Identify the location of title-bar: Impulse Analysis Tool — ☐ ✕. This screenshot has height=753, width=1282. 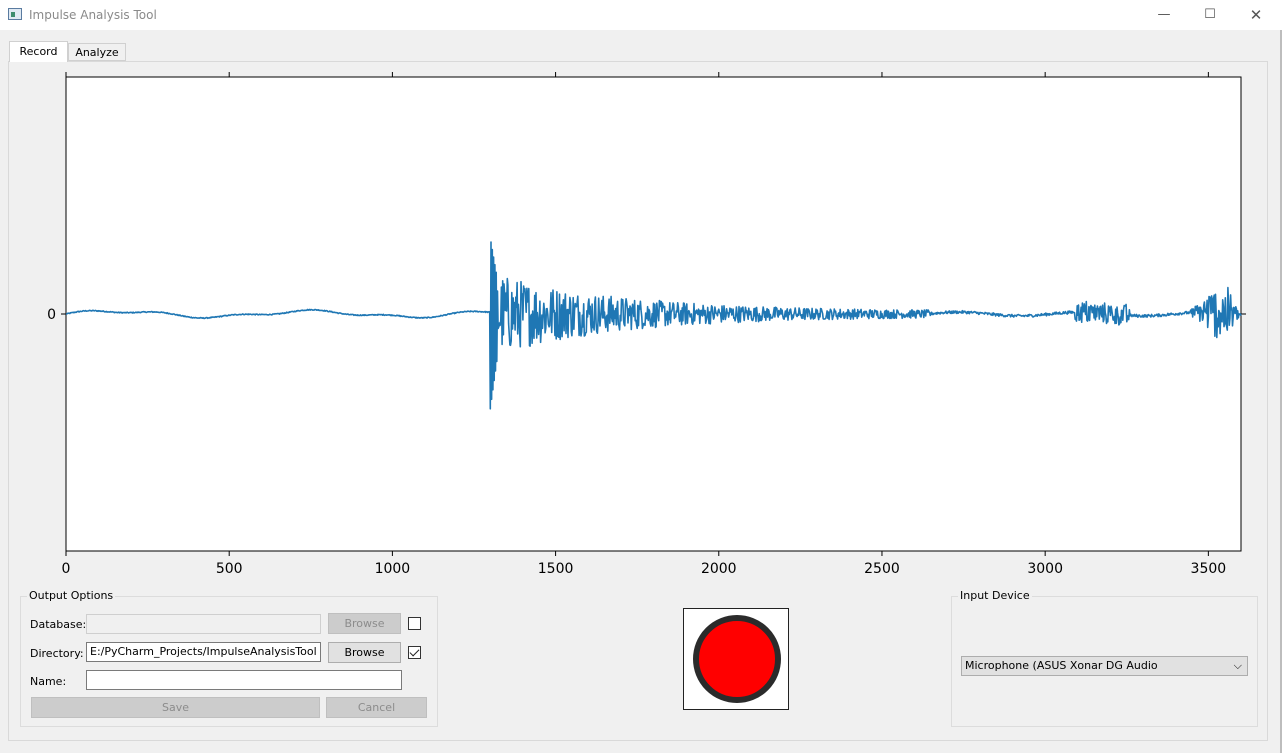
(641, 15).